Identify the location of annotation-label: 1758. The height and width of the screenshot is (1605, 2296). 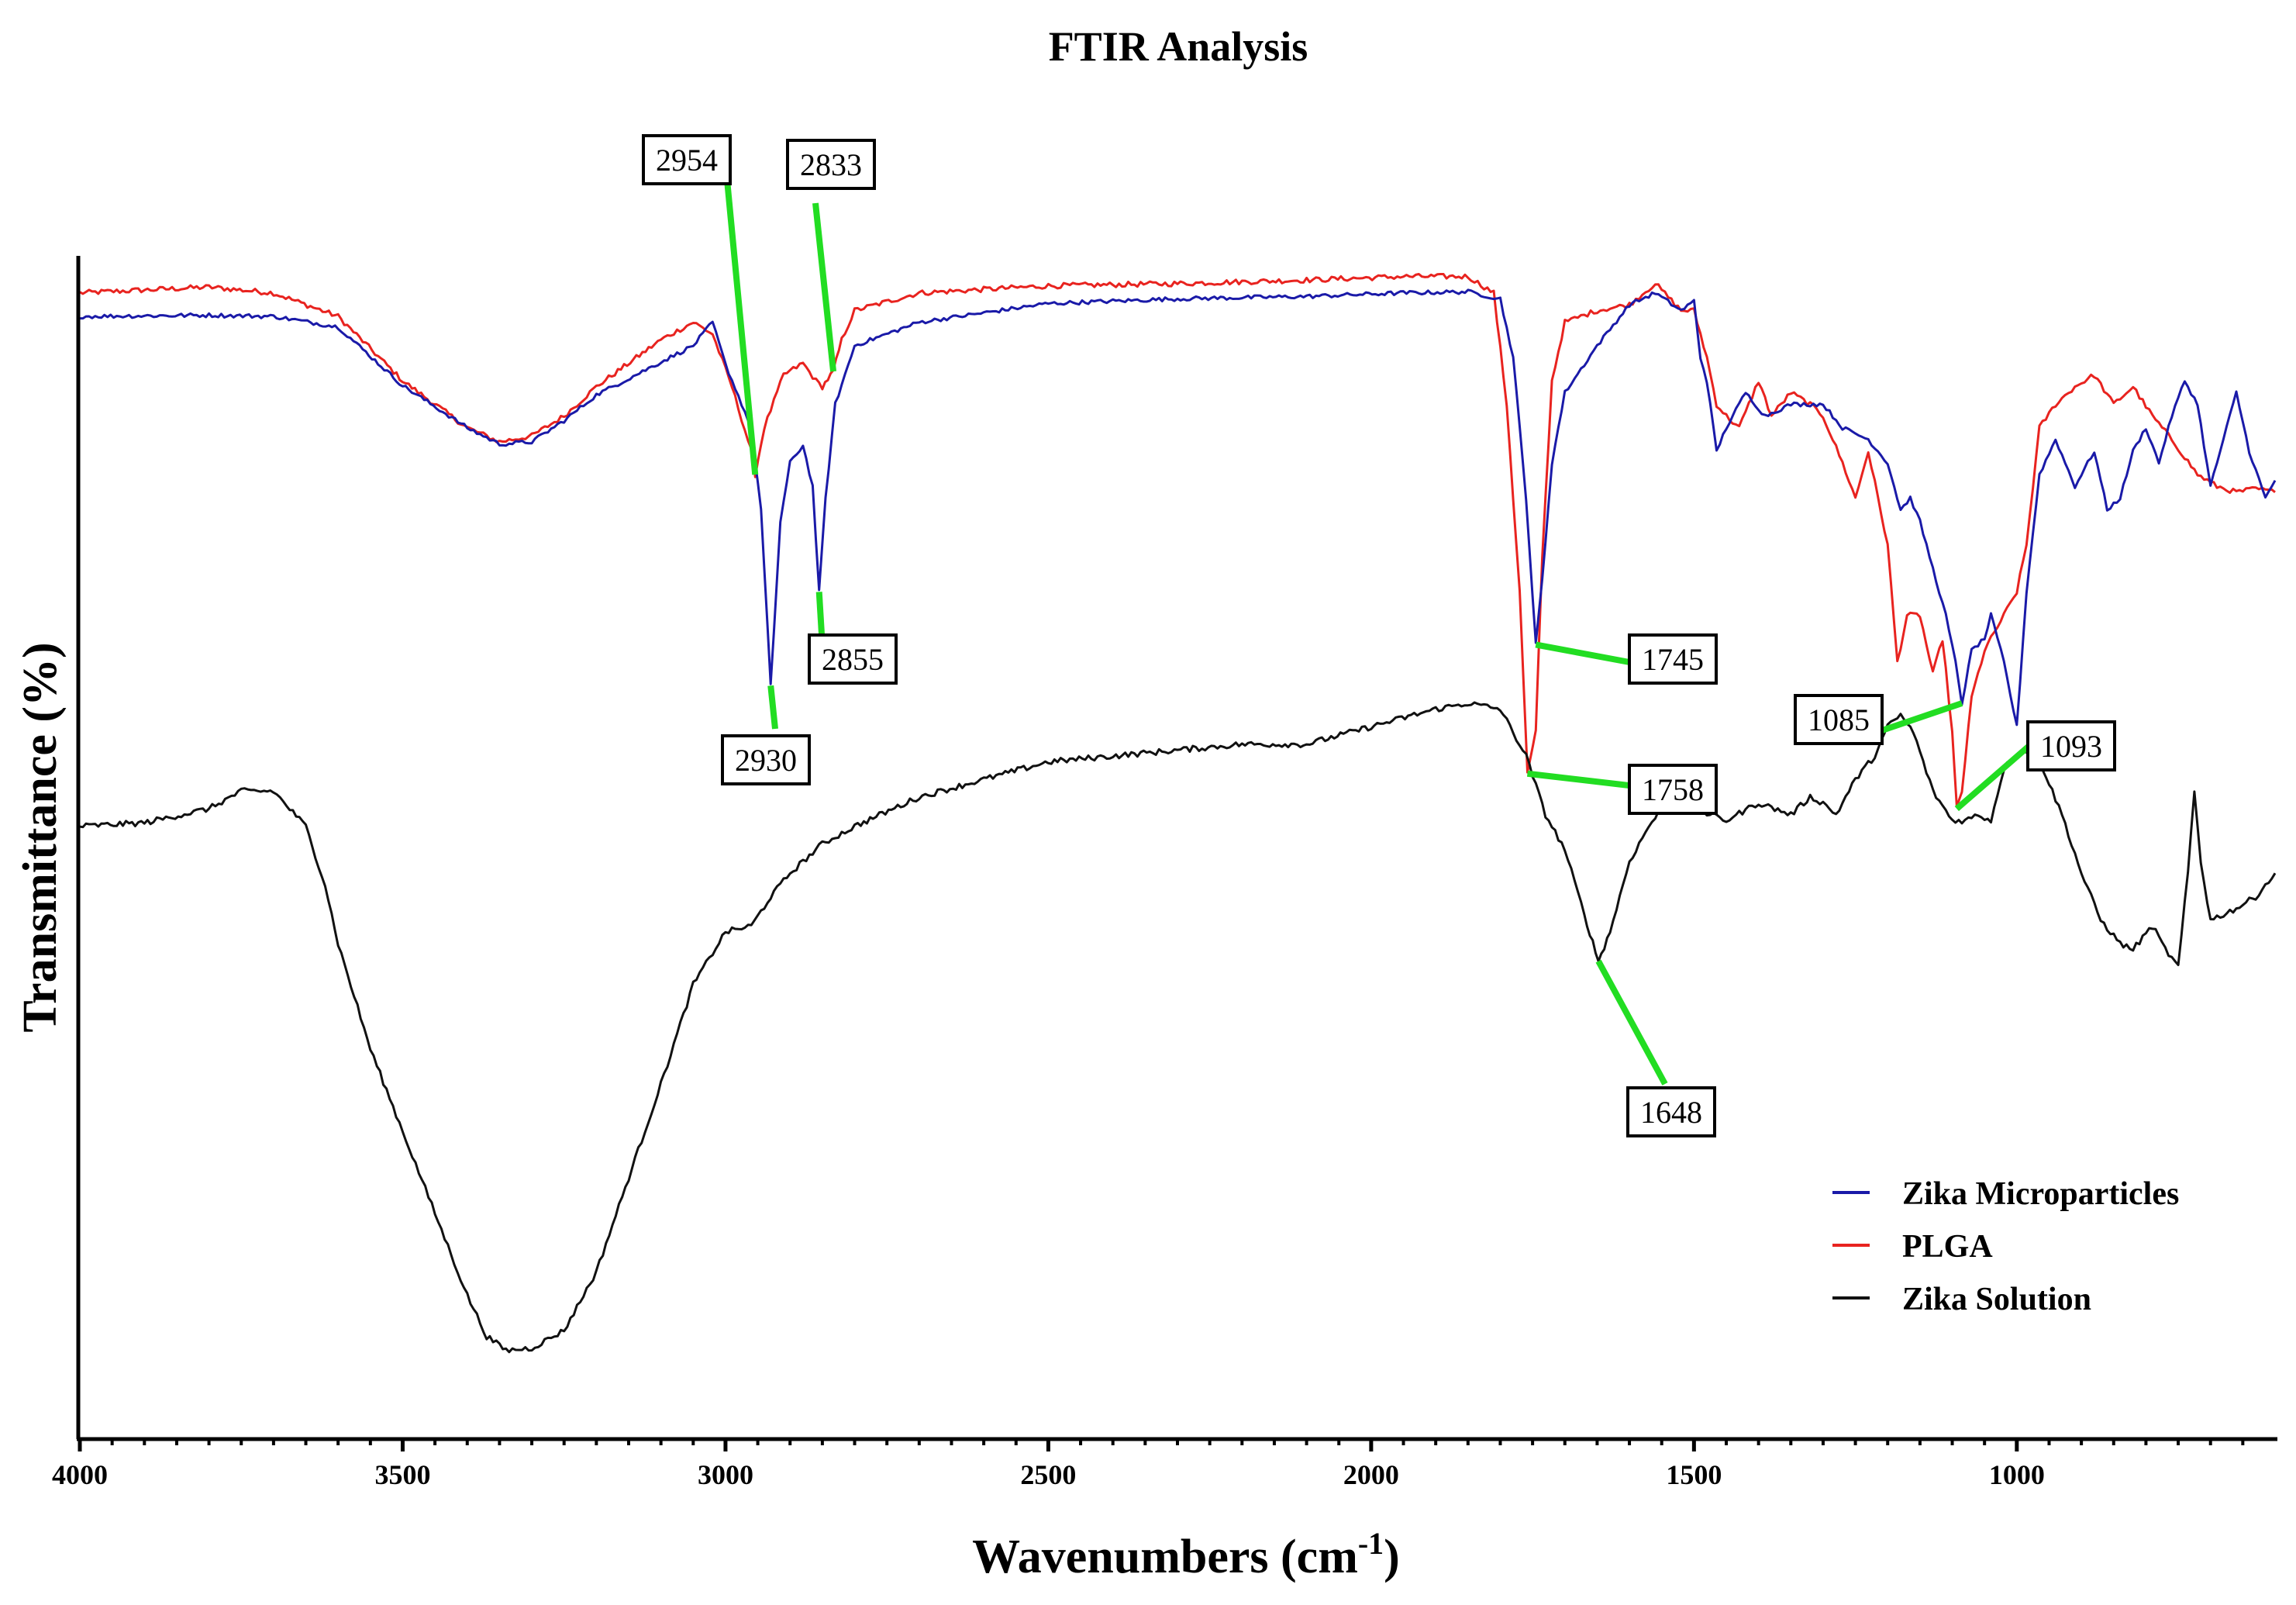
(1673, 789).